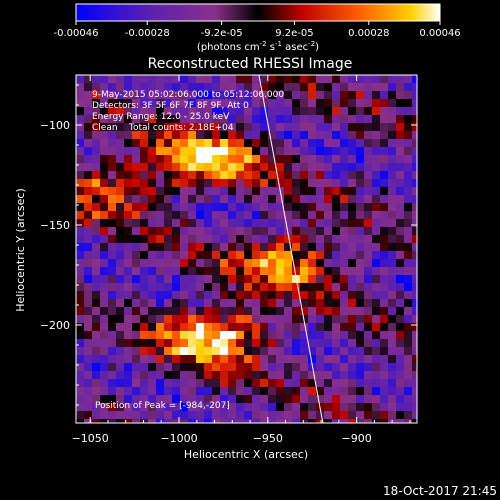  Describe the element at coordinates (90, 438) in the screenshot. I see `x-tick-label: −1050` at that location.